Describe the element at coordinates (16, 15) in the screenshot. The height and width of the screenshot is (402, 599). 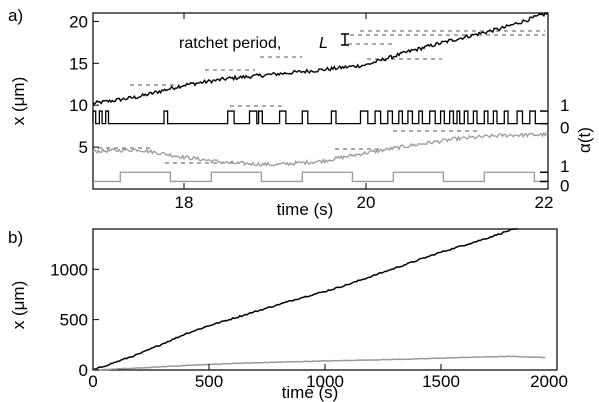
I see `panel-a-label: a)` at that location.